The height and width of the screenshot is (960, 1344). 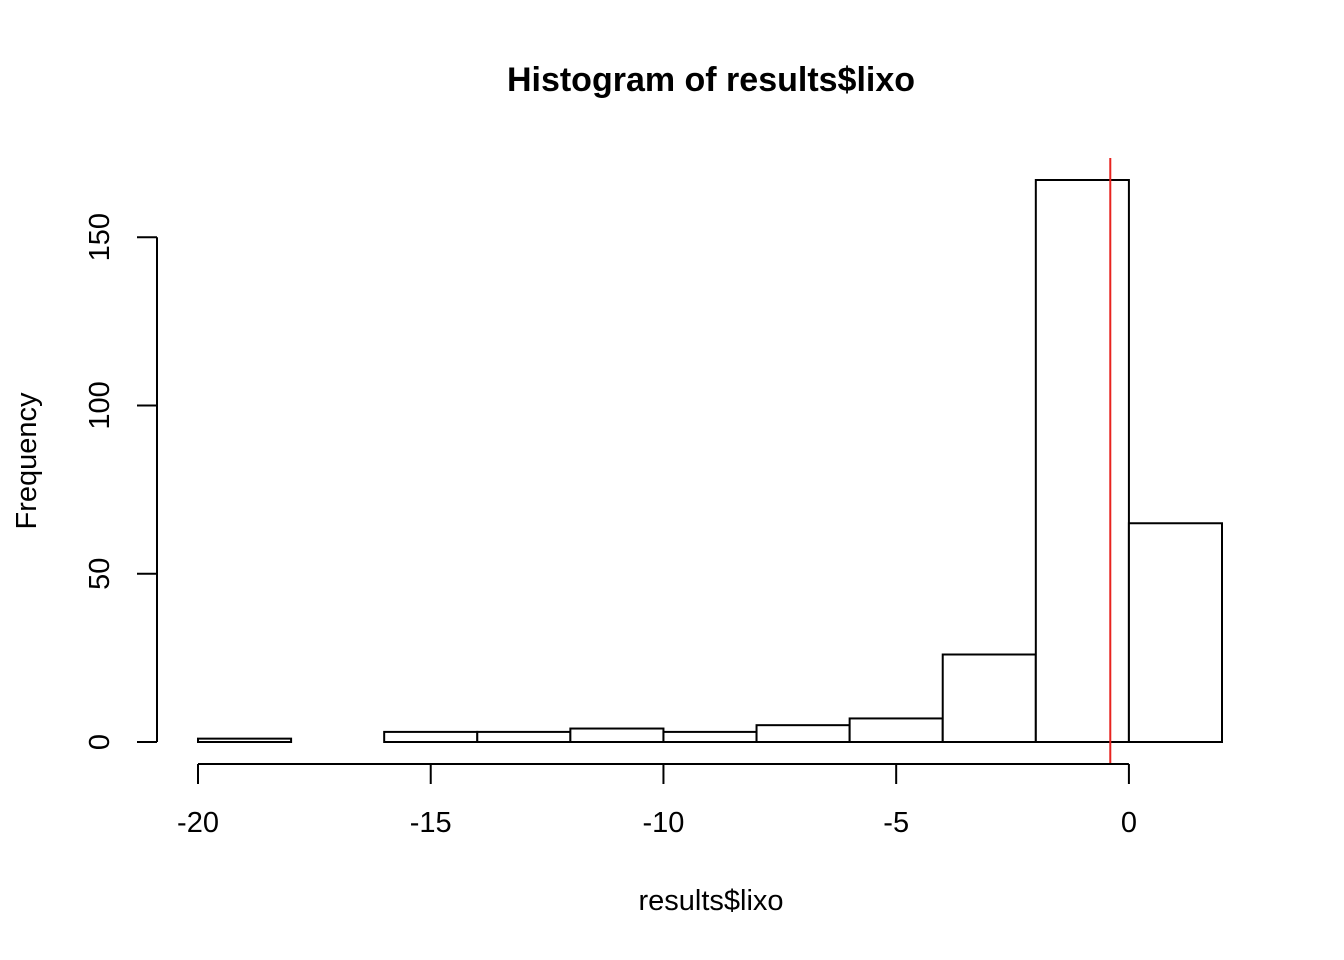 I want to click on y-axis: 0 50 100 150, so click(x=121, y=481).